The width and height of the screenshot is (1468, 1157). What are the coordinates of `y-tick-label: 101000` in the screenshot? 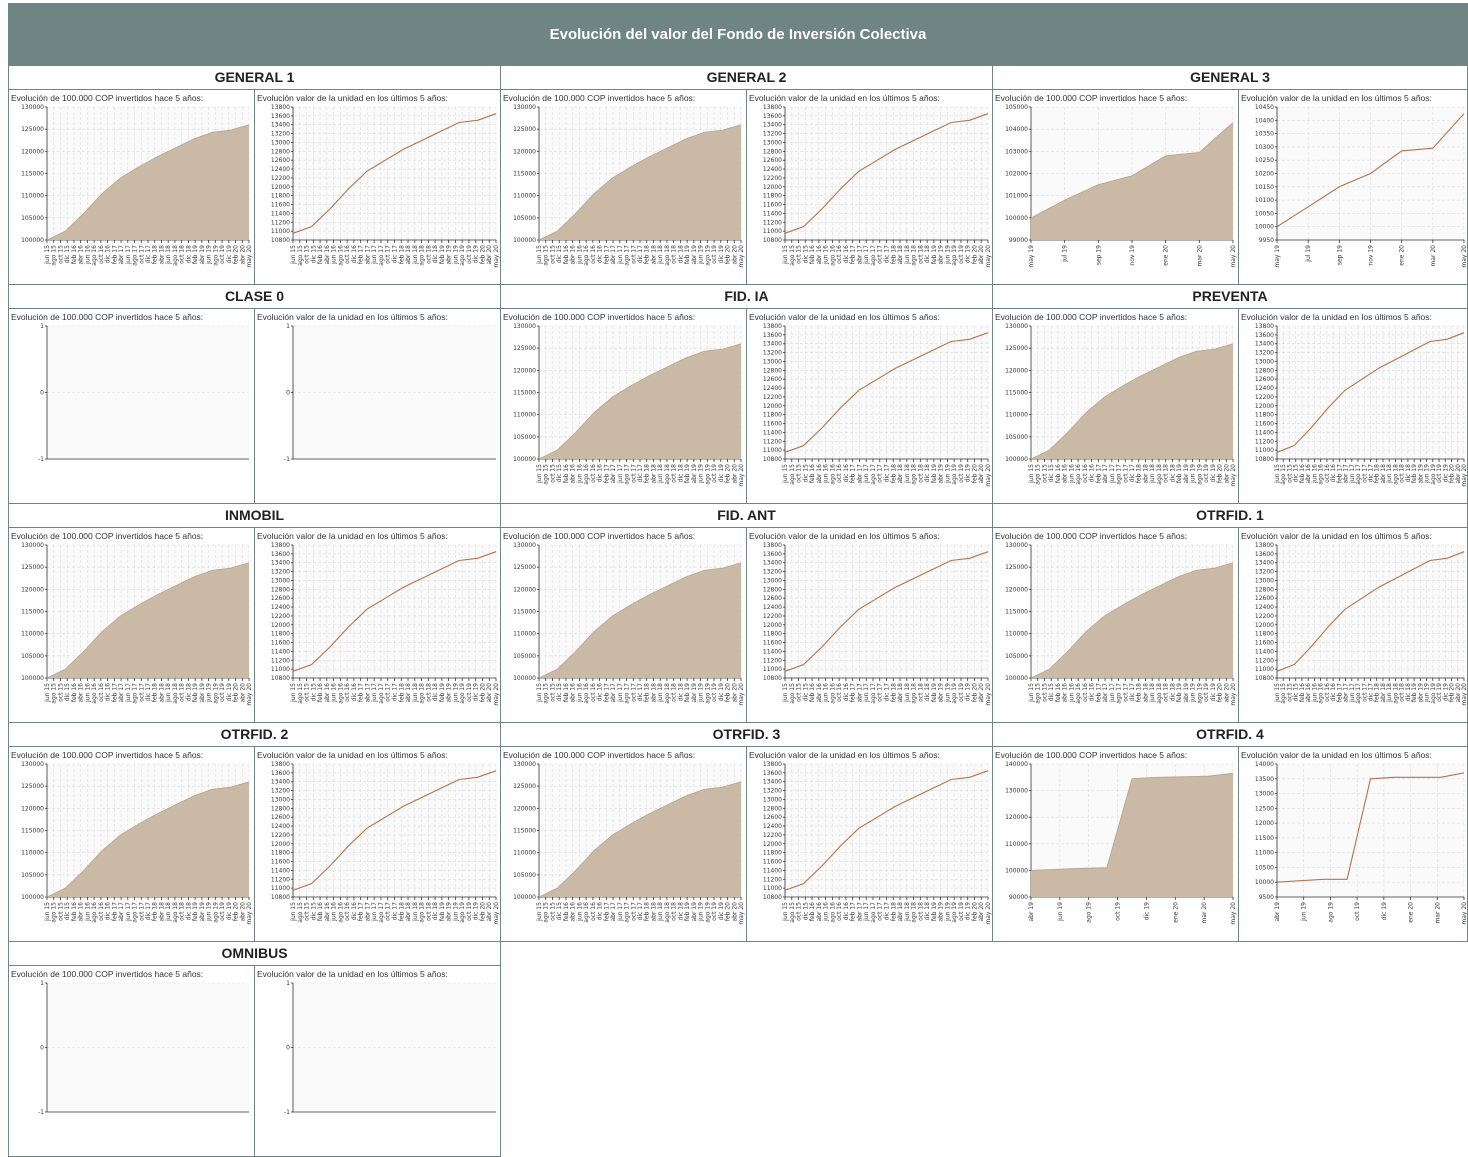 It's located at (1016, 196).